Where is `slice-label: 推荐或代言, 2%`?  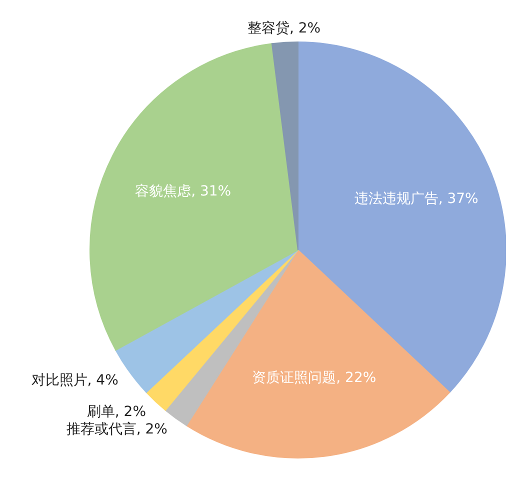
slice-label: 推荐或代言, 2% is located at coordinates (117, 430).